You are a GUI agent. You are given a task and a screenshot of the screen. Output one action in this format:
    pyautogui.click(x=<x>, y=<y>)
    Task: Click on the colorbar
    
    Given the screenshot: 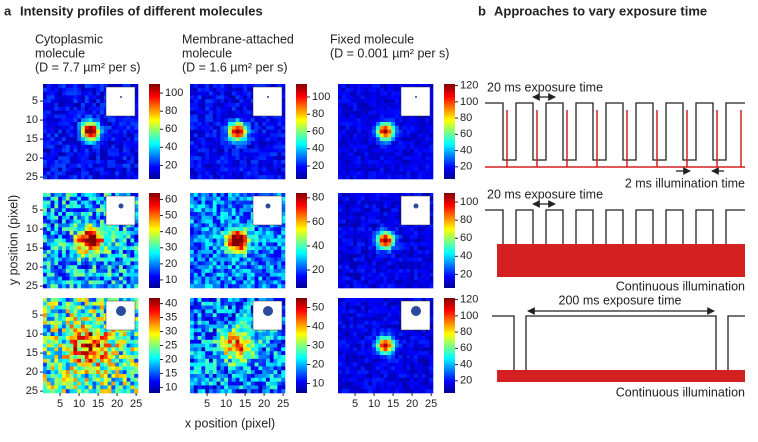 What is the action you would take?
    pyautogui.click(x=154, y=345)
    